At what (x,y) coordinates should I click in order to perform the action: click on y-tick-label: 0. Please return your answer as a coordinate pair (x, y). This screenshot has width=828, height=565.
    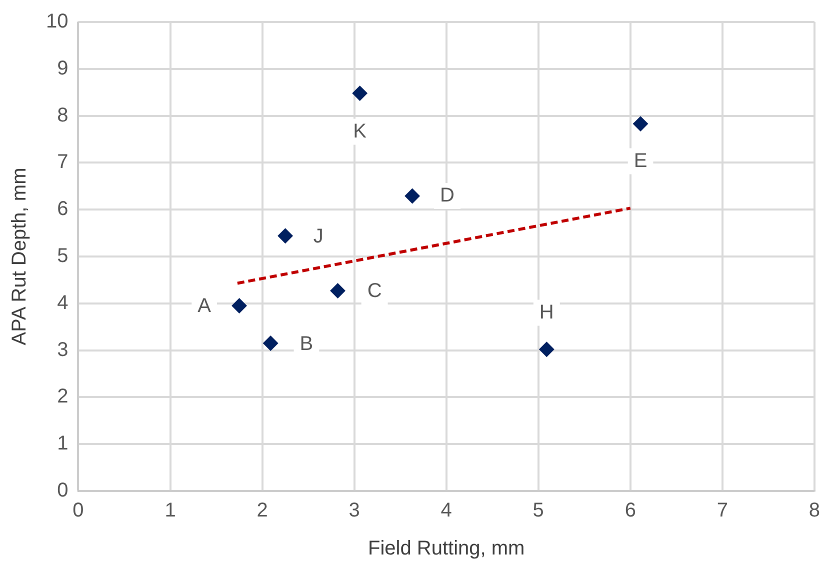
    Looking at the image, I should click on (62, 491).